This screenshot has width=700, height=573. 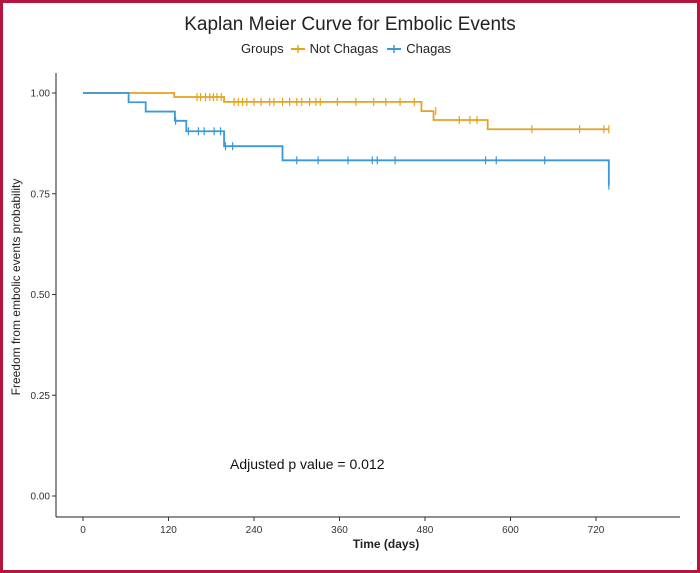 What do you see at coordinates (386, 544) in the screenshot?
I see `x-axis-title: Time (days)` at bounding box center [386, 544].